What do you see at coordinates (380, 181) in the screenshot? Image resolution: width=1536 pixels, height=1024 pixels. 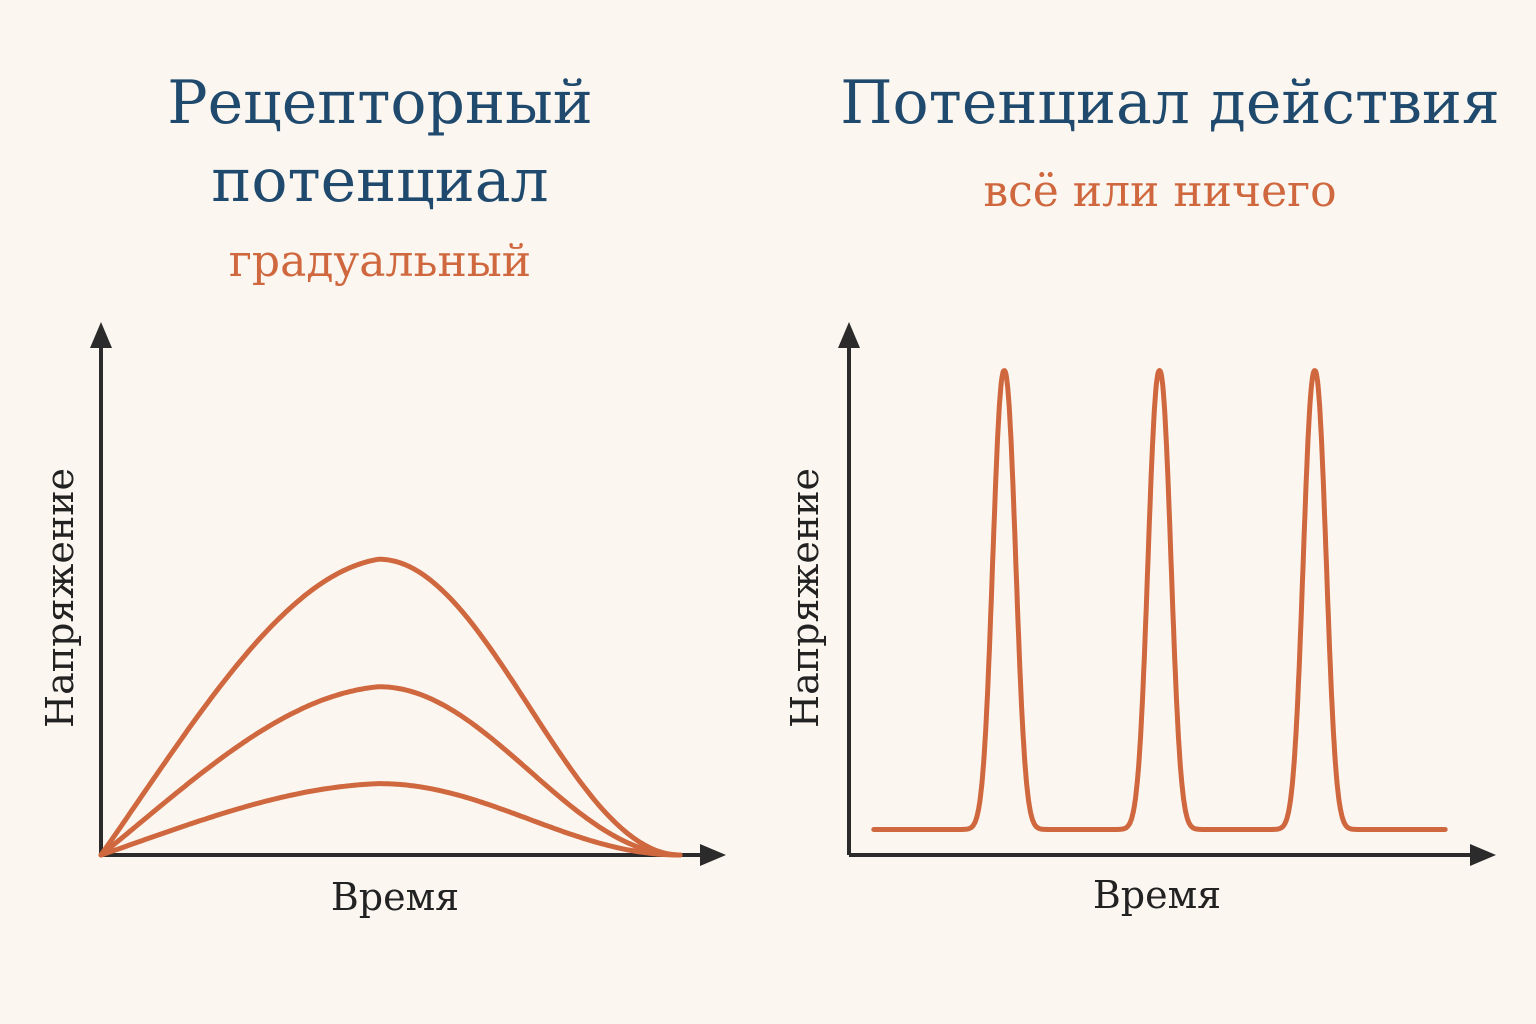 I see `receptor-potential-title-line2: потенциал` at bounding box center [380, 181].